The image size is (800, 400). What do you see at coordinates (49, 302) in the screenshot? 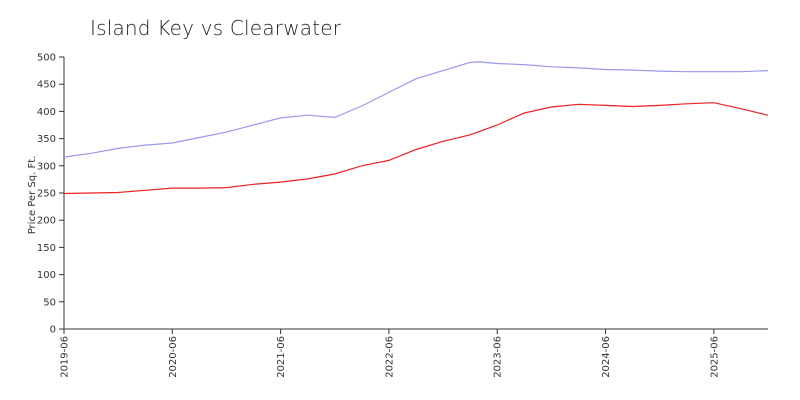
I see `y-tick-label: 50` at bounding box center [49, 302].